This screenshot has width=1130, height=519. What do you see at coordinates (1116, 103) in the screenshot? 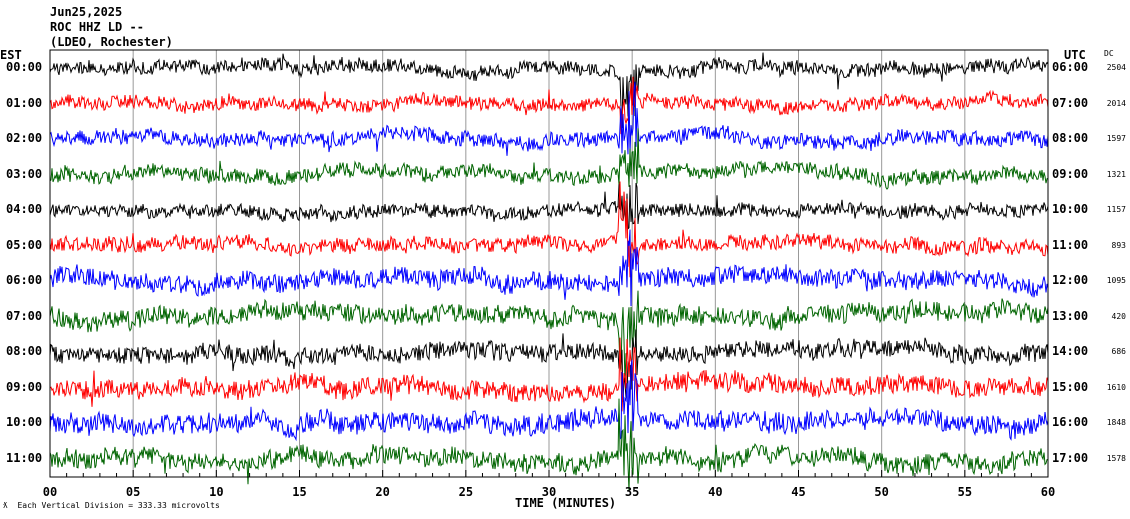
I see `dc-value: 2014` at bounding box center [1116, 103].